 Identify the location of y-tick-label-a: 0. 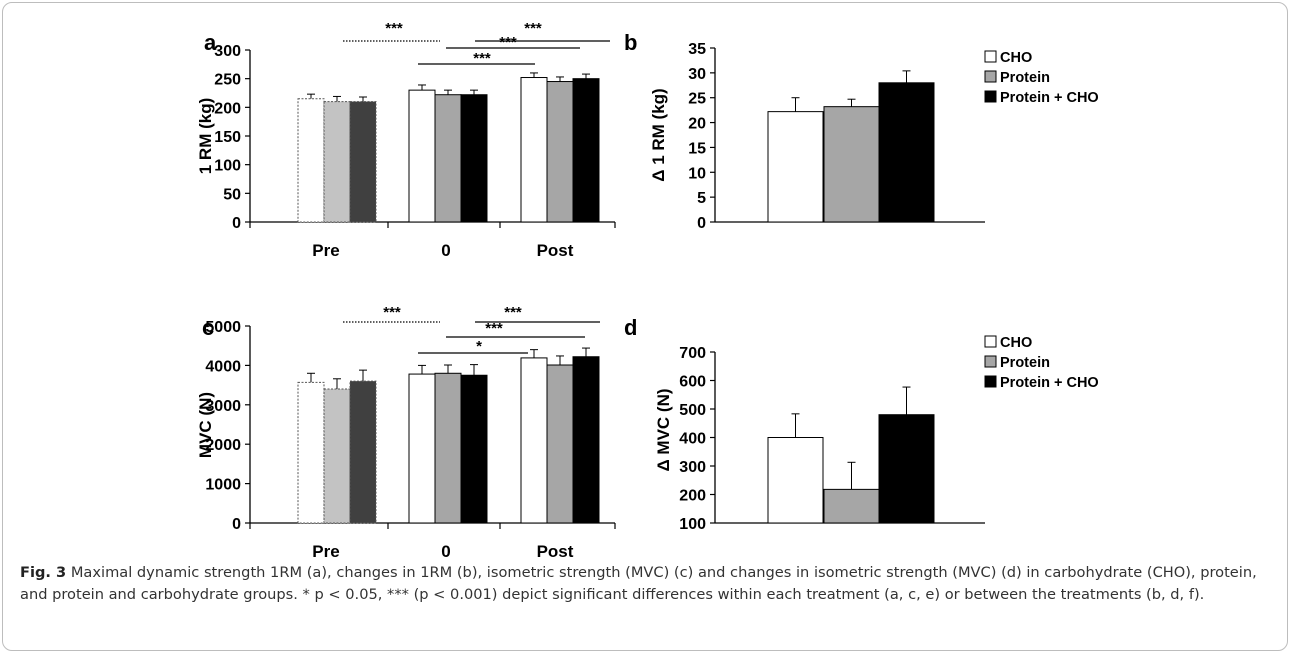
(236, 223).